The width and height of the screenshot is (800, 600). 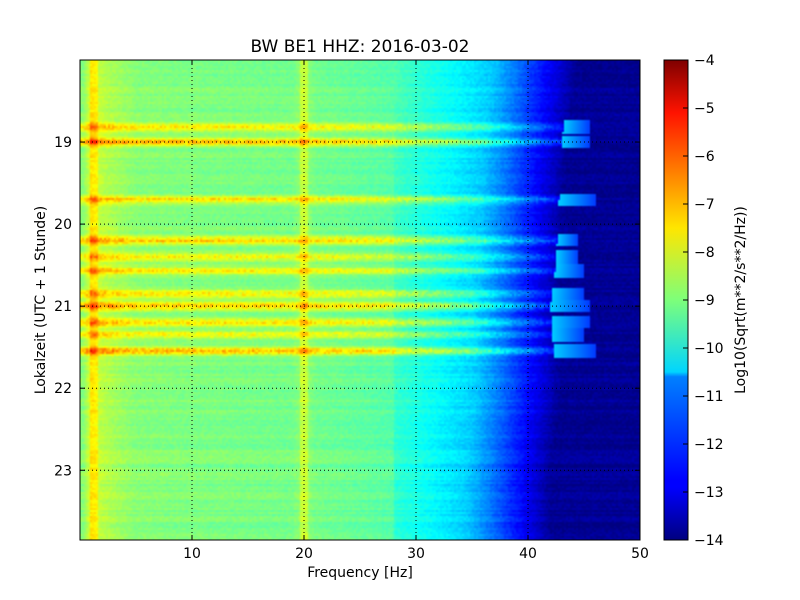 What do you see at coordinates (704, 253) in the screenshot?
I see `colorbar-tick-label: −8` at bounding box center [704, 253].